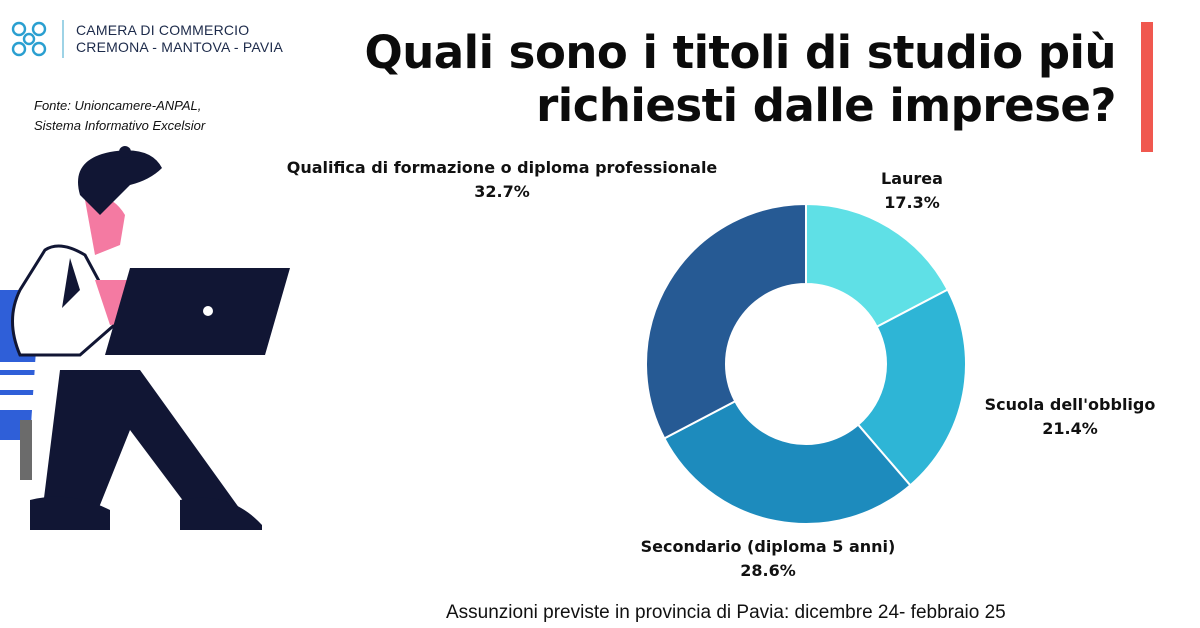 The height and width of the screenshot is (628, 1200). Describe the element at coordinates (768, 570) in the screenshot. I see `slice-value-label-2: 28.6%` at that location.